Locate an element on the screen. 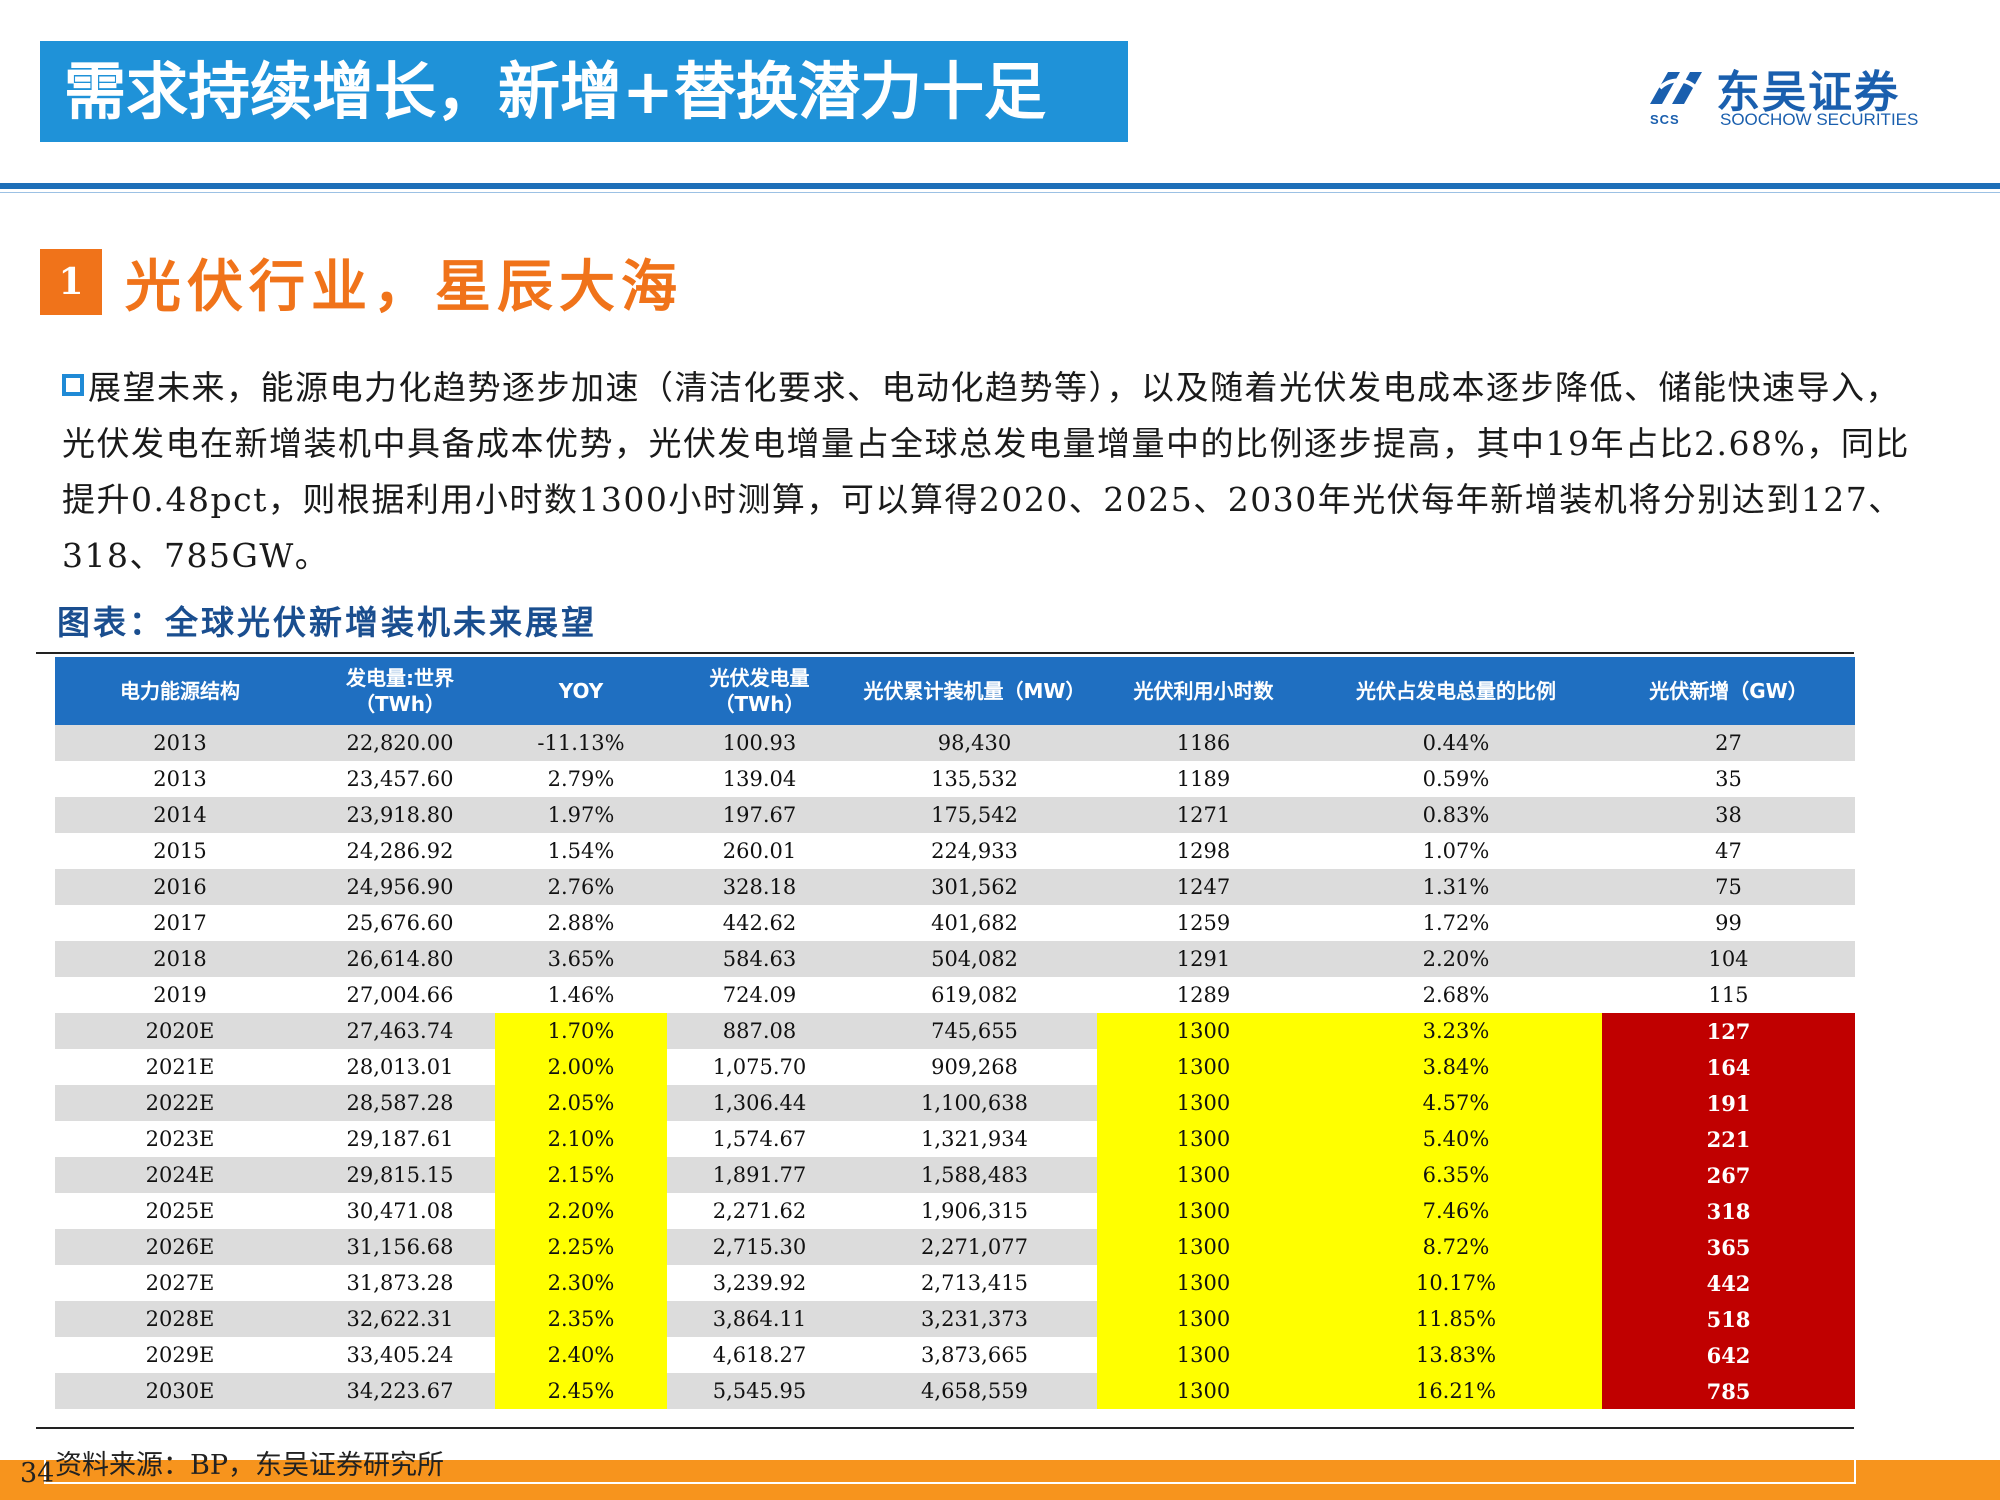 The image size is (2000, 1500). table-cell: 1189 is located at coordinates (1203, 779).